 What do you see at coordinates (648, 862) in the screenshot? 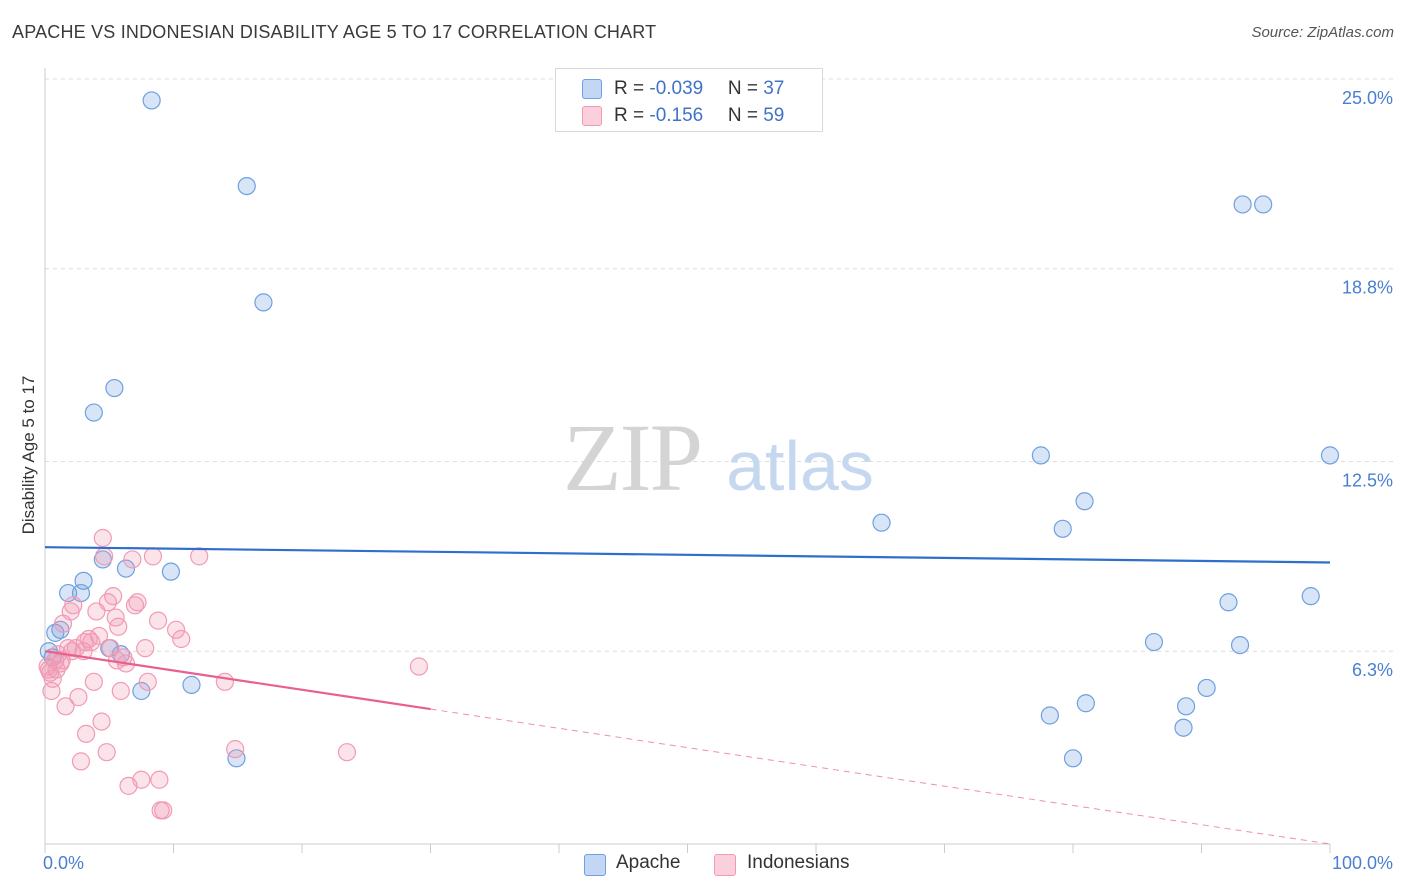
I see `legend-label-apache: Apache` at bounding box center [648, 862].